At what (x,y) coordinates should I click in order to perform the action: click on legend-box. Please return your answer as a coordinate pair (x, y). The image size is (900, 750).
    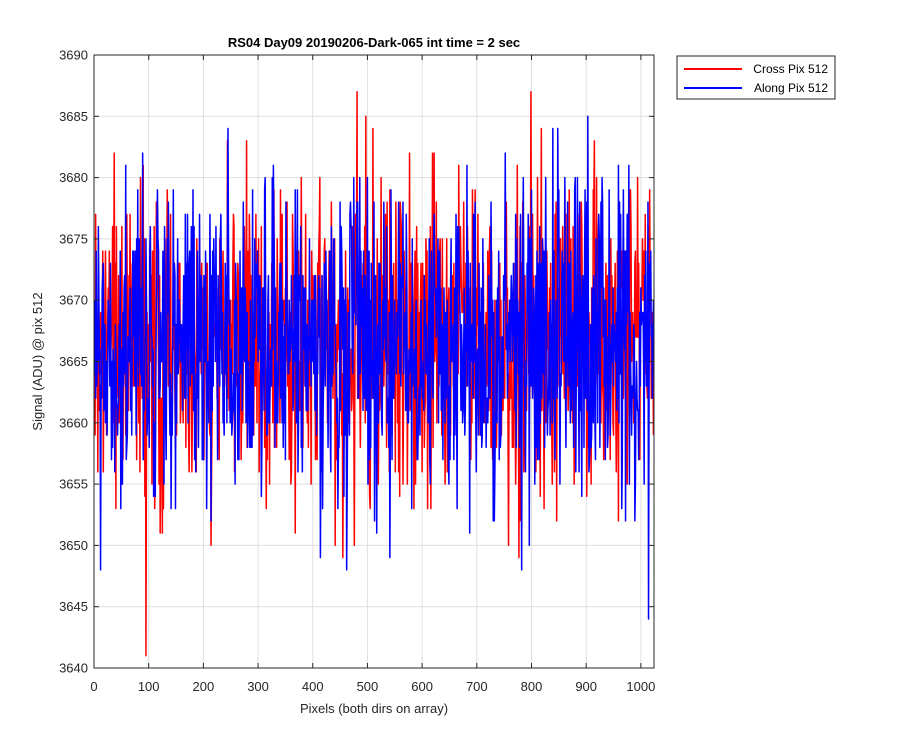
    Looking at the image, I should click on (756, 77).